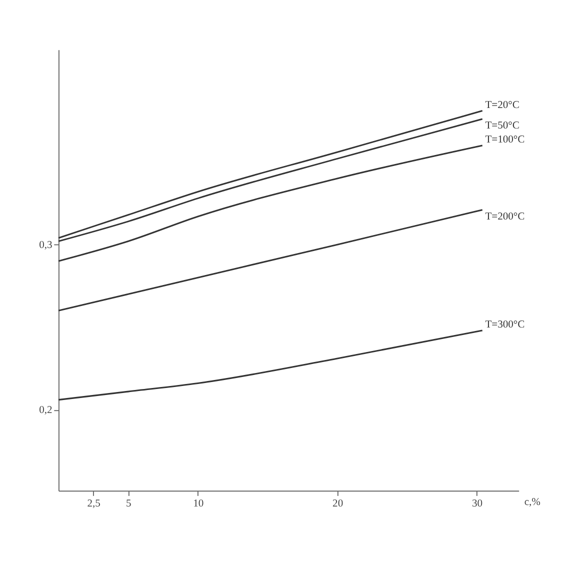 Image resolution: width=579 pixels, height=578 pixels. Describe the element at coordinates (532, 502) in the screenshot. I see `x-axis-title: c,%` at that location.